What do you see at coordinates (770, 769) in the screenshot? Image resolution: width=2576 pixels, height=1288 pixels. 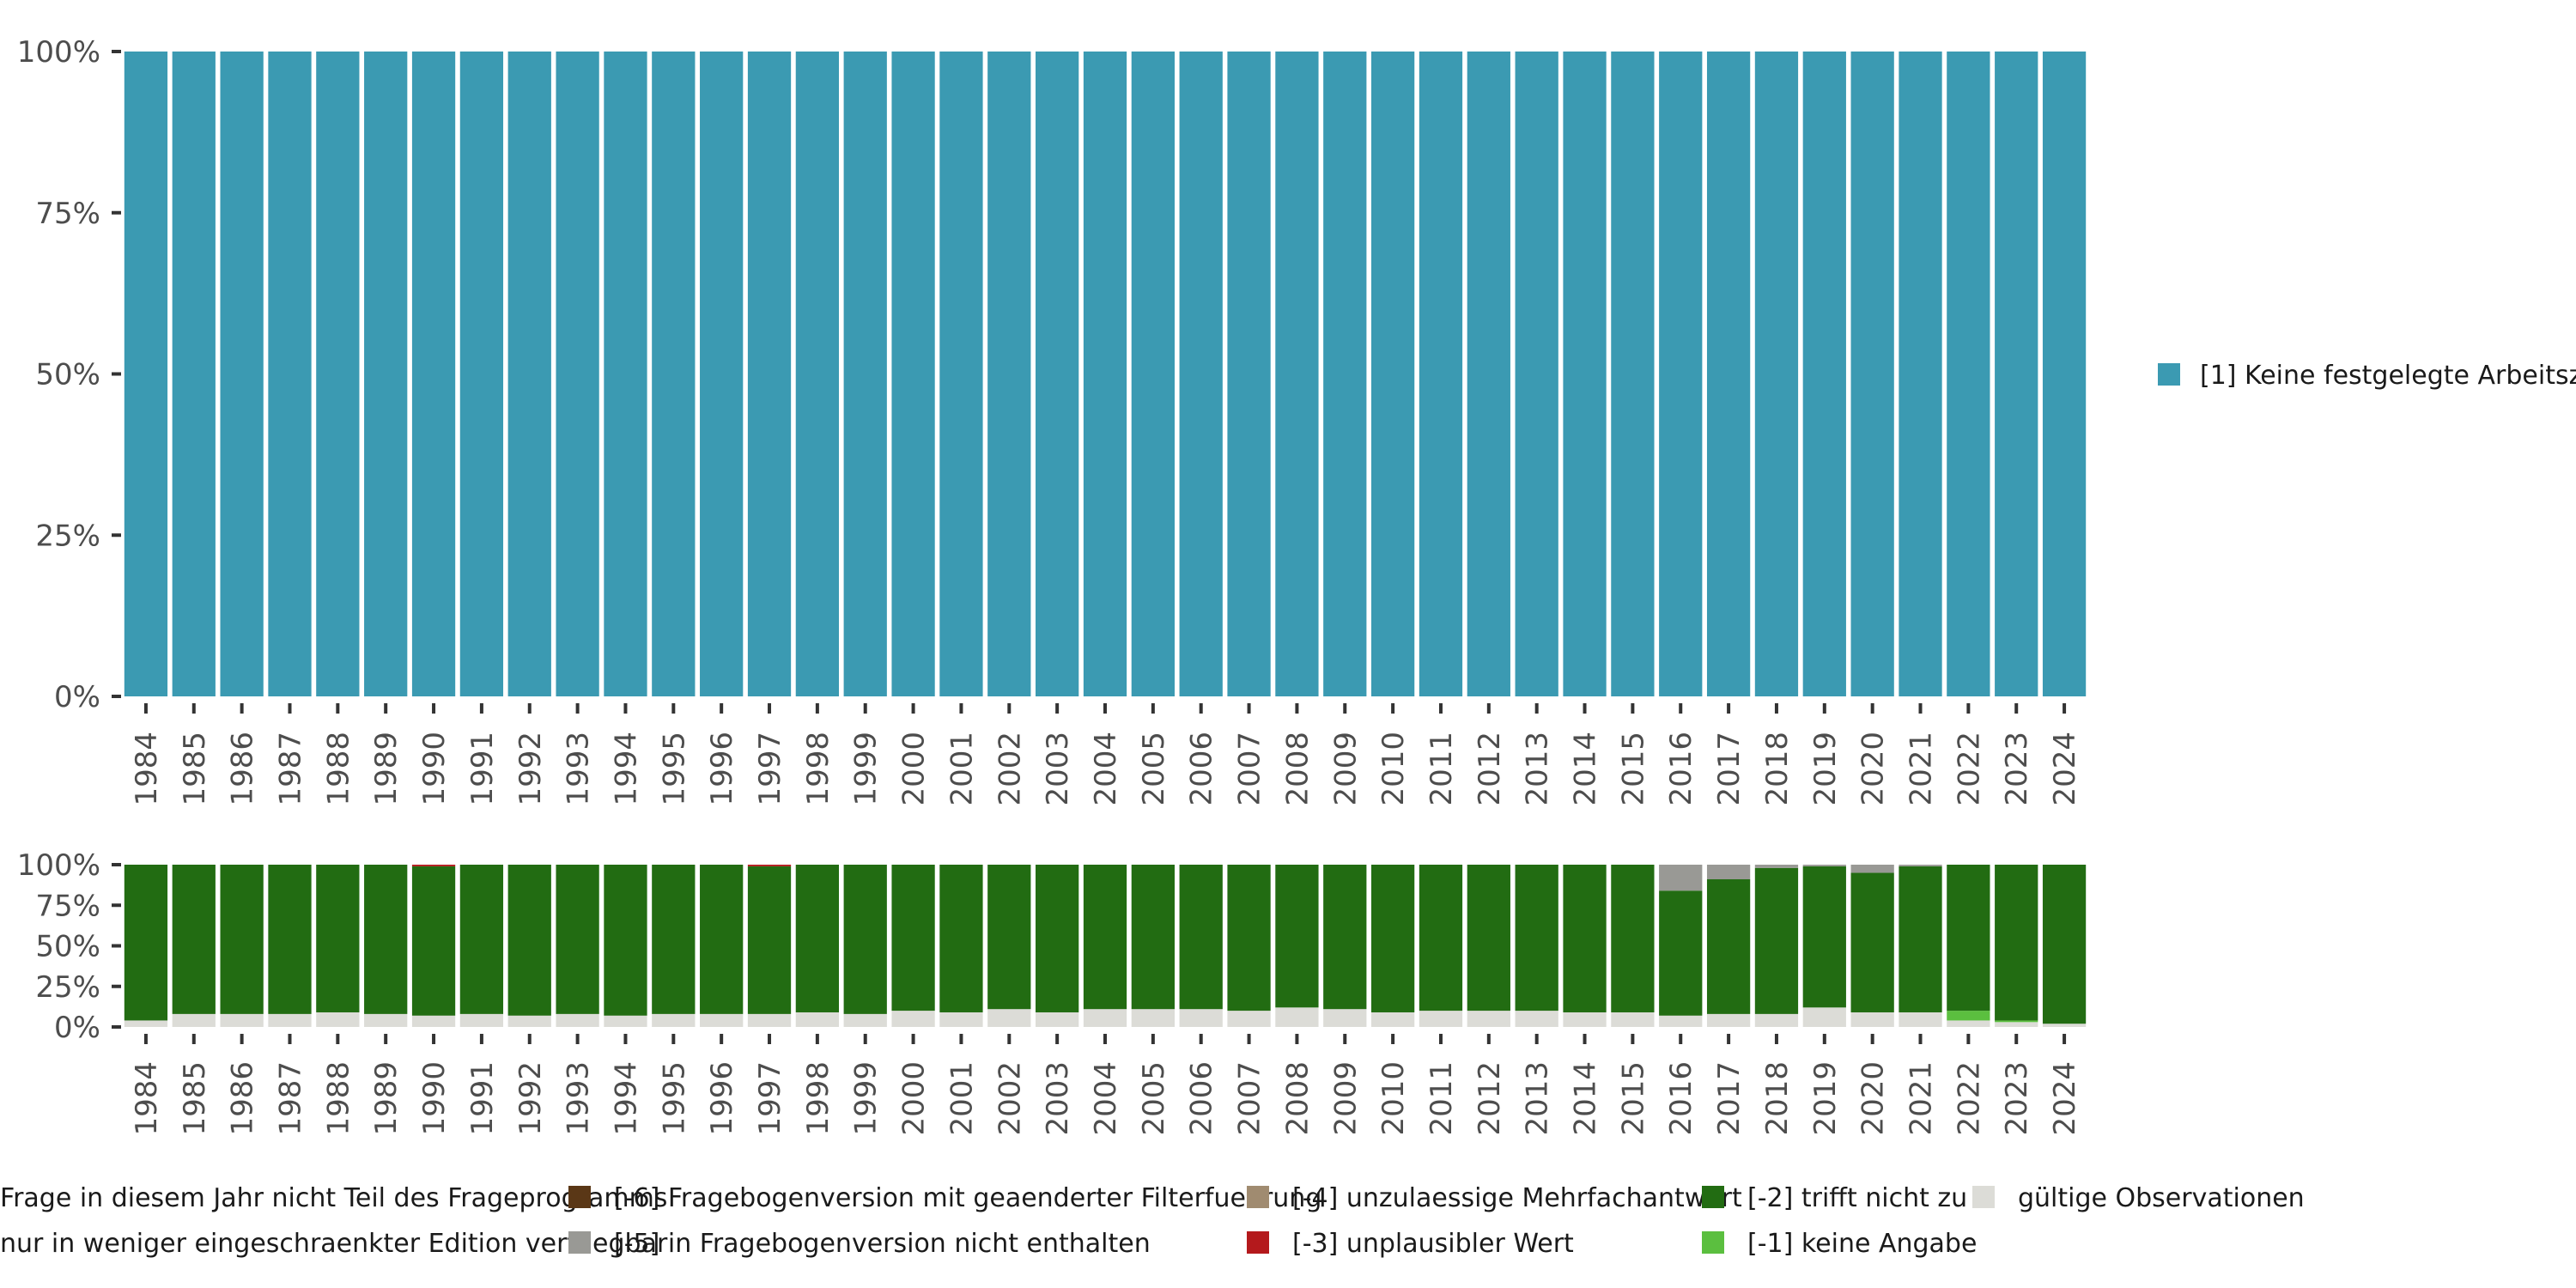 I see `x-tick-label: 1997` at bounding box center [770, 769].